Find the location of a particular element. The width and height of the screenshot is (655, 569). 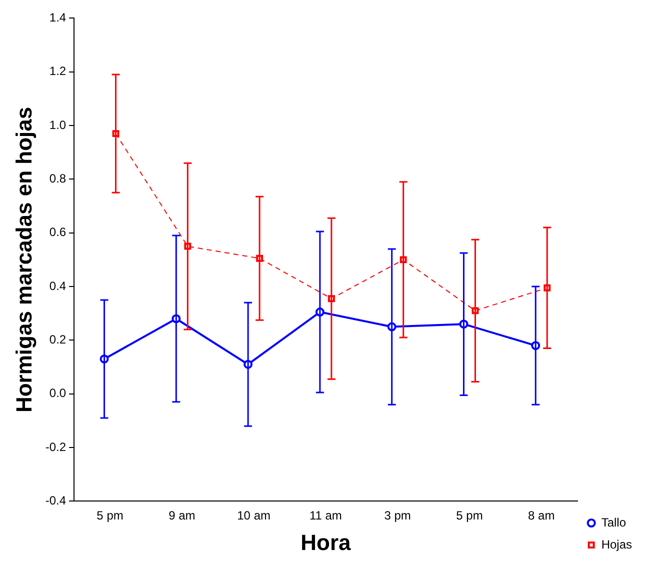

x-tick-label: 8 am is located at coordinates (541, 515).